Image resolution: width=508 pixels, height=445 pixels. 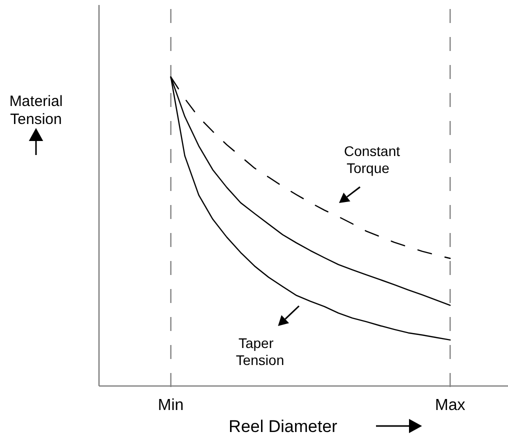 What do you see at coordinates (283, 426) in the screenshot?
I see `x-axis-title: Reel Diameter` at bounding box center [283, 426].